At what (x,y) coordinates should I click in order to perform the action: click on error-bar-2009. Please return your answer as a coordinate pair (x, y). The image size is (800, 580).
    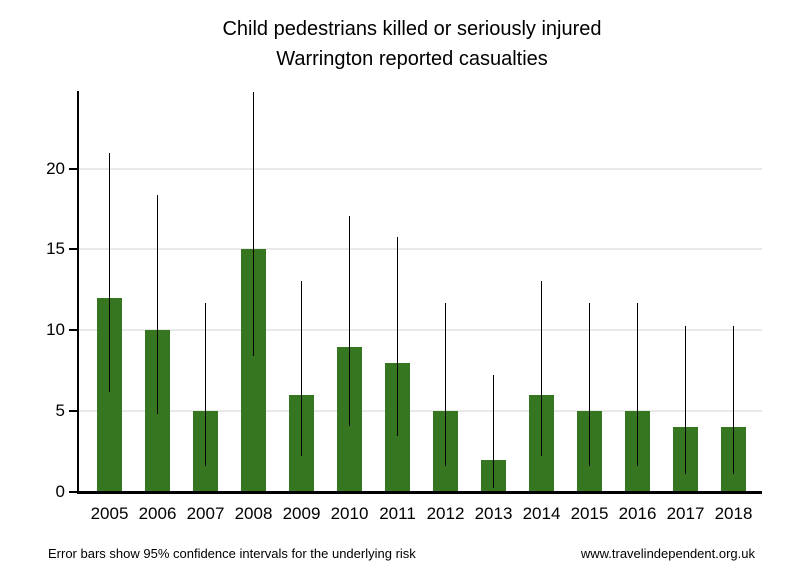
    Looking at the image, I should click on (301, 368).